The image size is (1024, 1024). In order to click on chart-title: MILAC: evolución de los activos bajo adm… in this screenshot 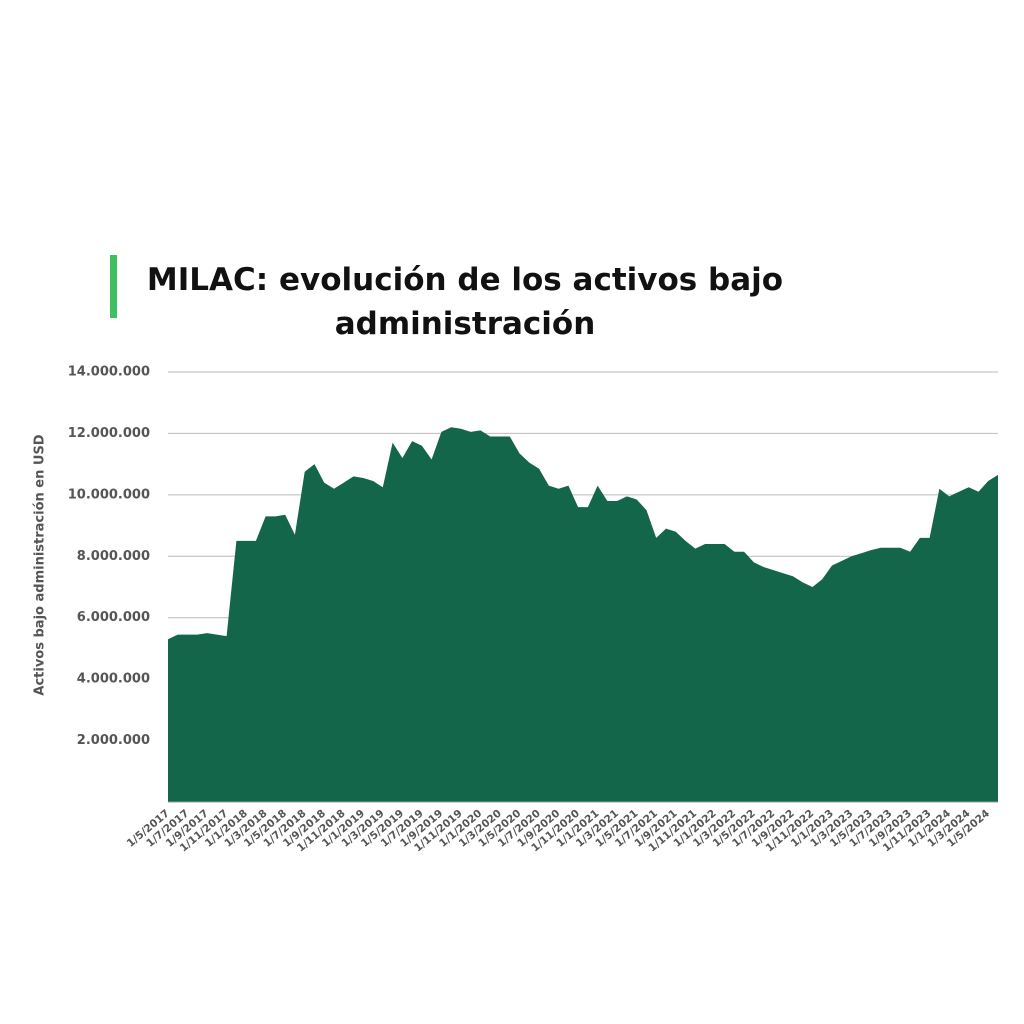, I will do `click(465, 302)`.